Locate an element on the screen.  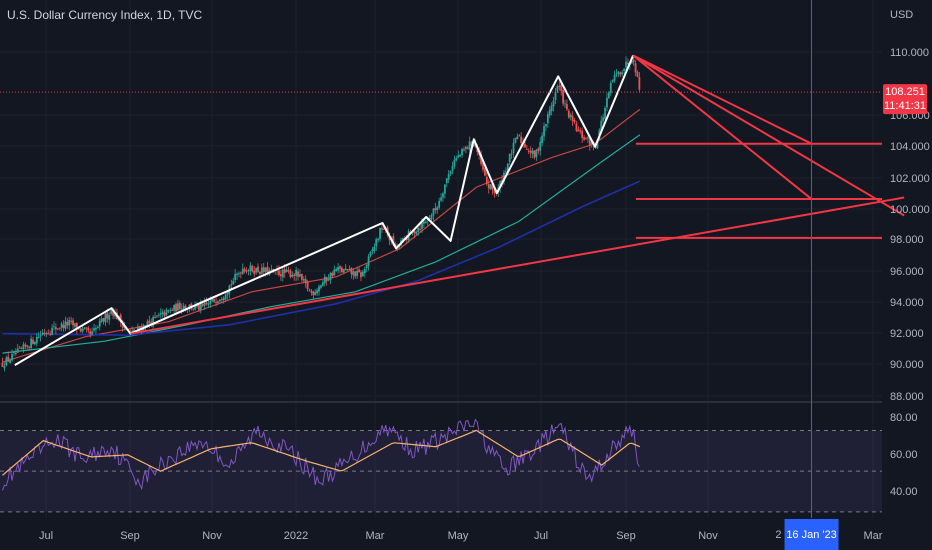
rsi-band is located at coordinates (441, 471).